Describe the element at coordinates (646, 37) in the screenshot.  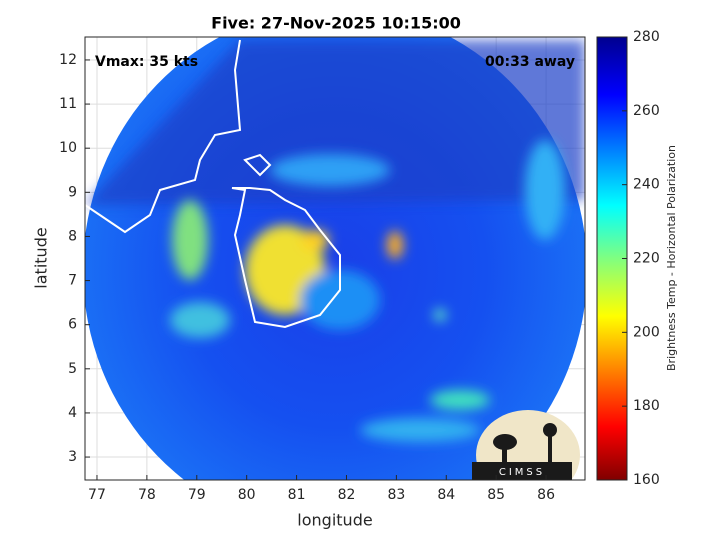
I see `colorbar-tick-label: 280` at that location.